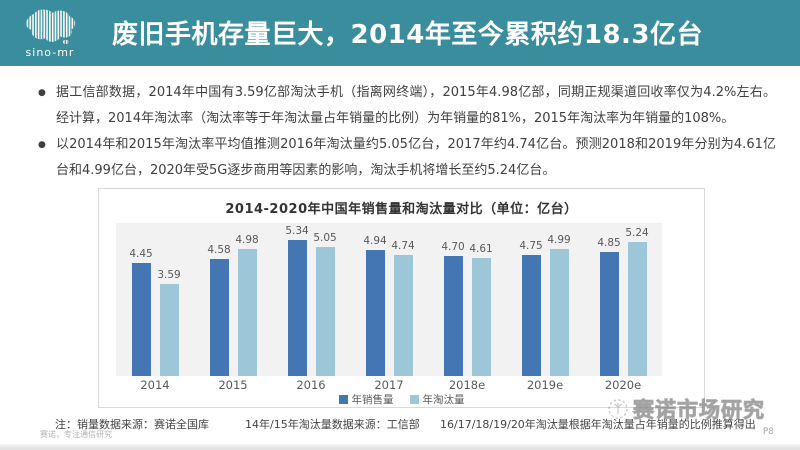 This screenshot has width=800, height=450. What do you see at coordinates (545, 385) in the screenshot?
I see `x-axis-label: 2019e` at bounding box center [545, 385].